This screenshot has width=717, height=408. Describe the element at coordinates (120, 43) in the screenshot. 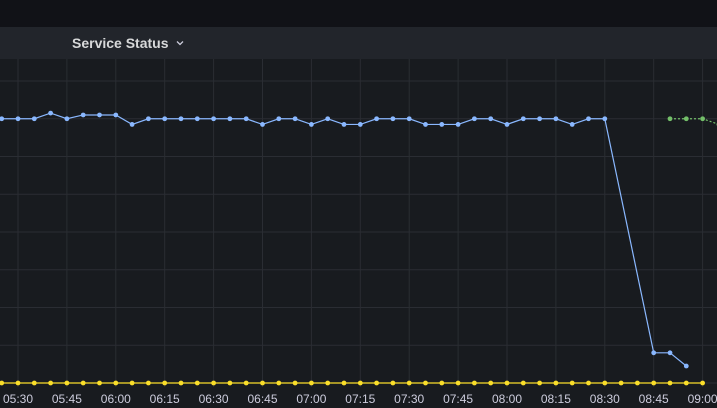

I see `panel-title: Service Status` at that location.